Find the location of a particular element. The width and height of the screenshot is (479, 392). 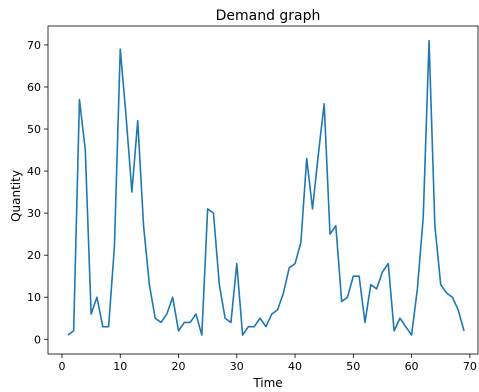

x-axis-label: Time is located at coordinates (267, 383).